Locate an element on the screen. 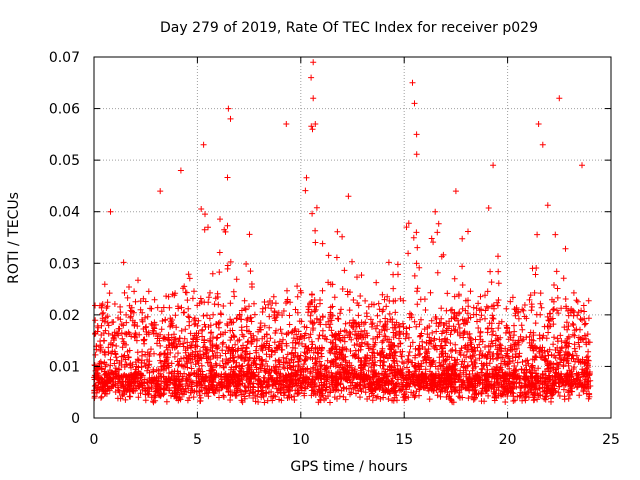 This screenshot has height=480, width=640. y-tick-label: 0.06 is located at coordinates (64, 110).